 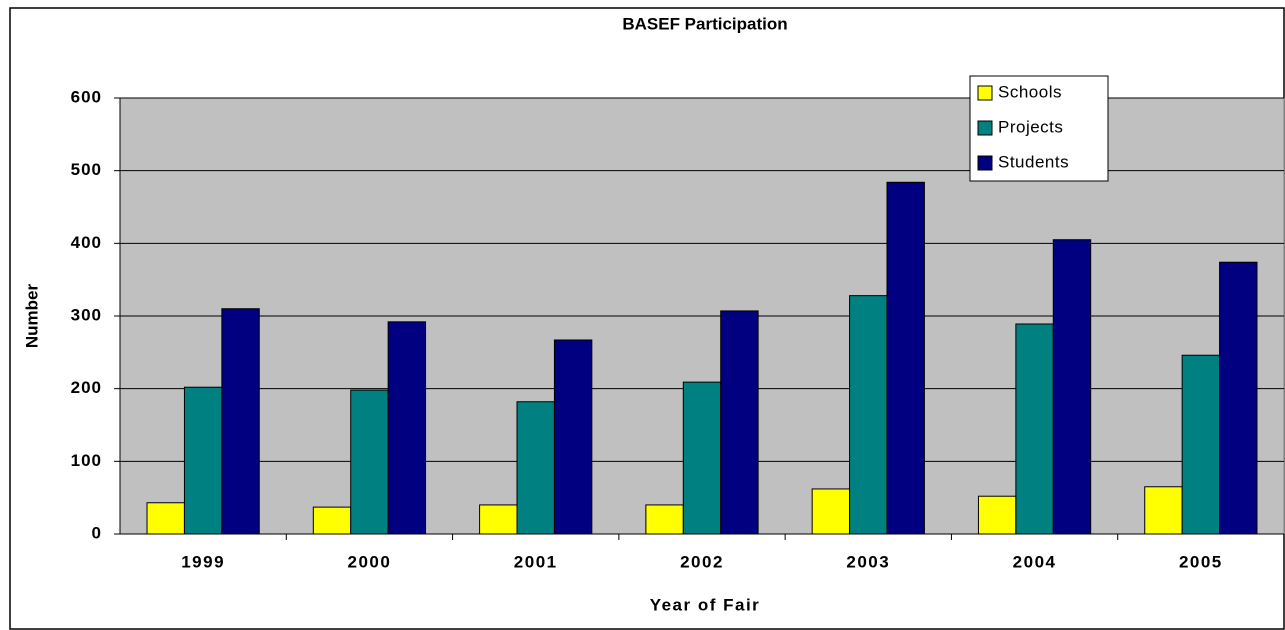 I want to click on legend-box, so click(x=1039, y=128).